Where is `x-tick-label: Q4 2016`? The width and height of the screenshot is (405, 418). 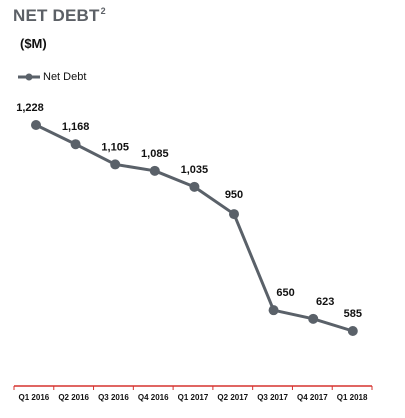
x-tick-label: Q4 2016 is located at coordinates (153, 397).